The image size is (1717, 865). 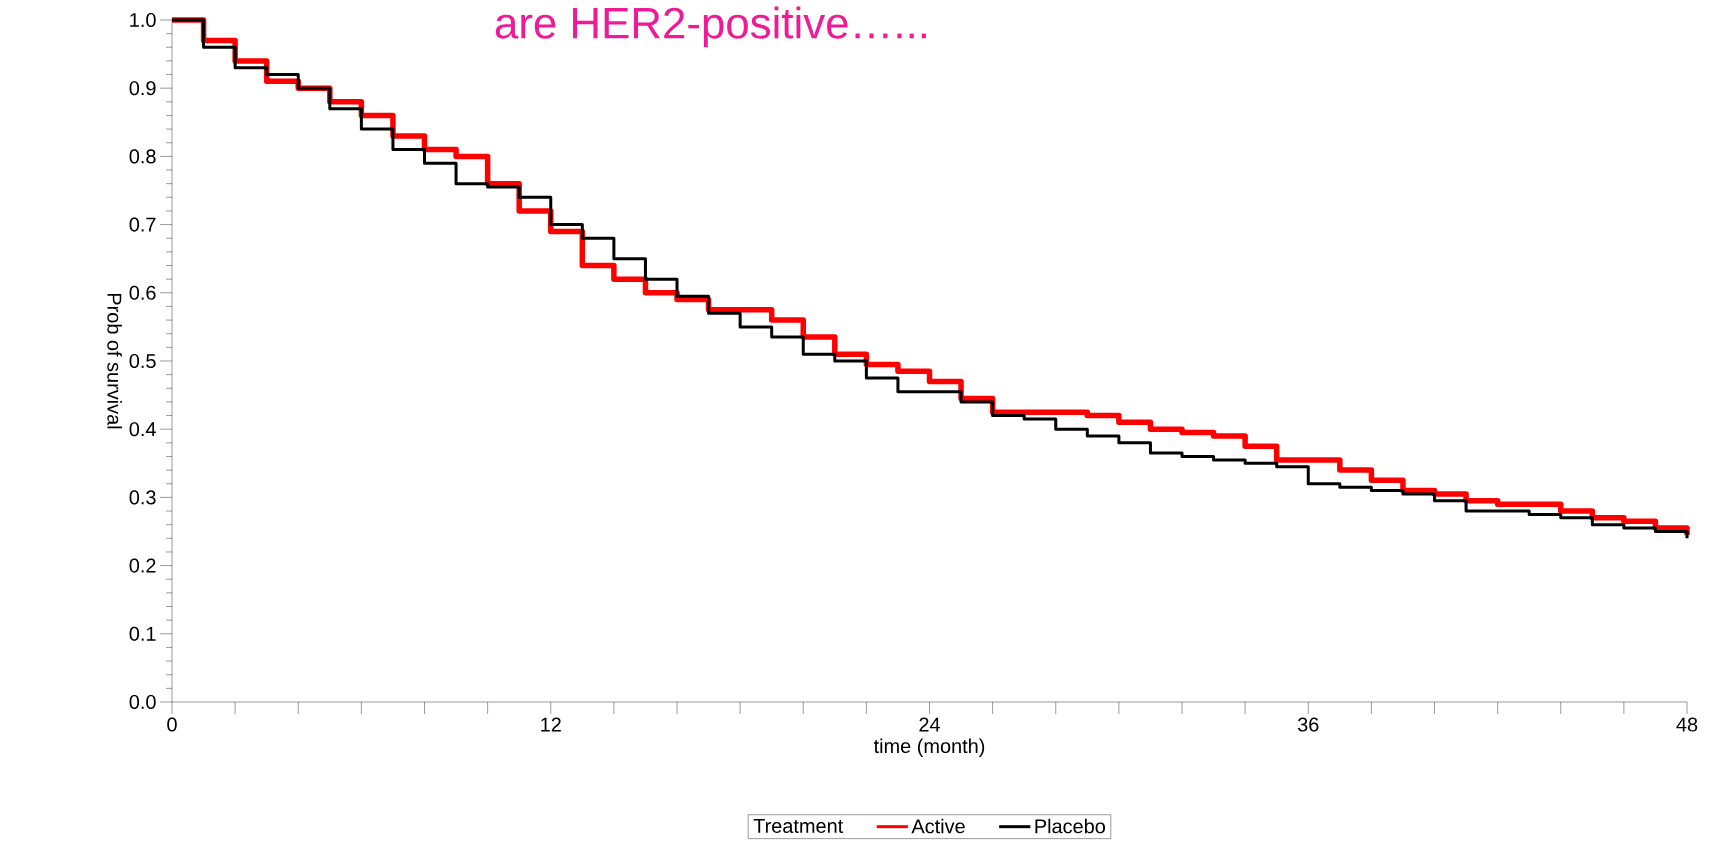 I want to click on legend-title: Treatment, so click(x=798, y=826).